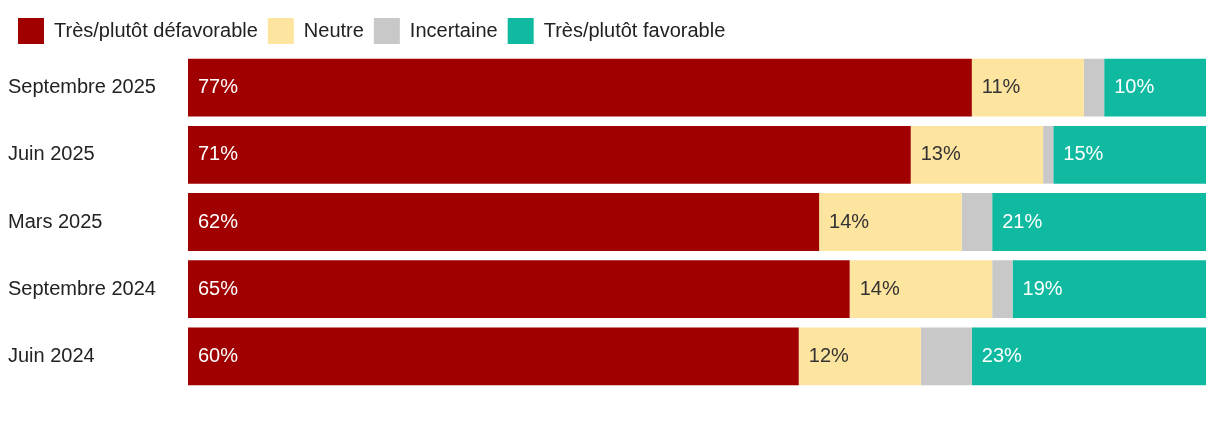  What do you see at coordinates (453, 29) in the screenshot?
I see `legend-label: Incertaine` at bounding box center [453, 29].